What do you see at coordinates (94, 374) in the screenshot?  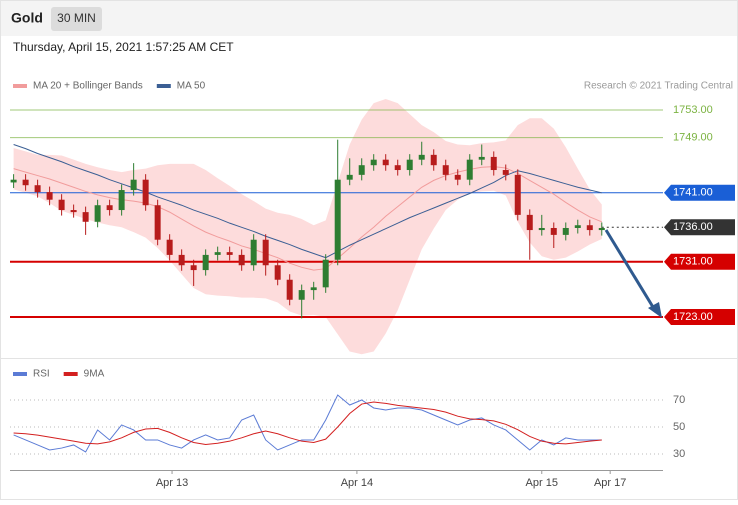 I see `legend-label: 9MA` at bounding box center [94, 374].